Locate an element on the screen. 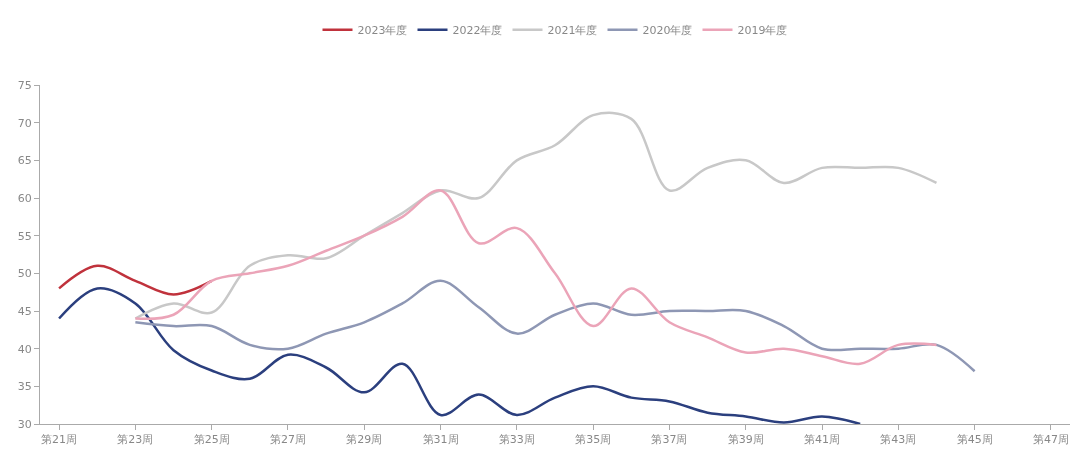 This screenshot has width=1075, height=459. y-tick-label: 65 is located at coordinates (24, 161).